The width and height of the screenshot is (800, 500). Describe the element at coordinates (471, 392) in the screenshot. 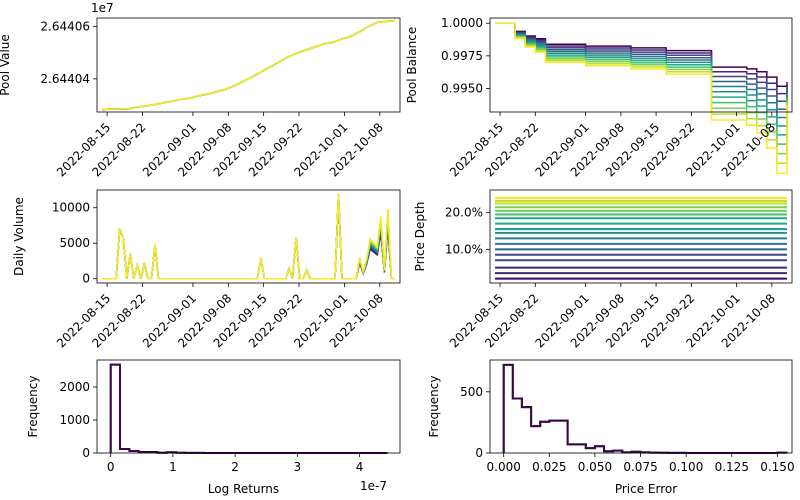

I see `y-tick-label: 500` at that location.